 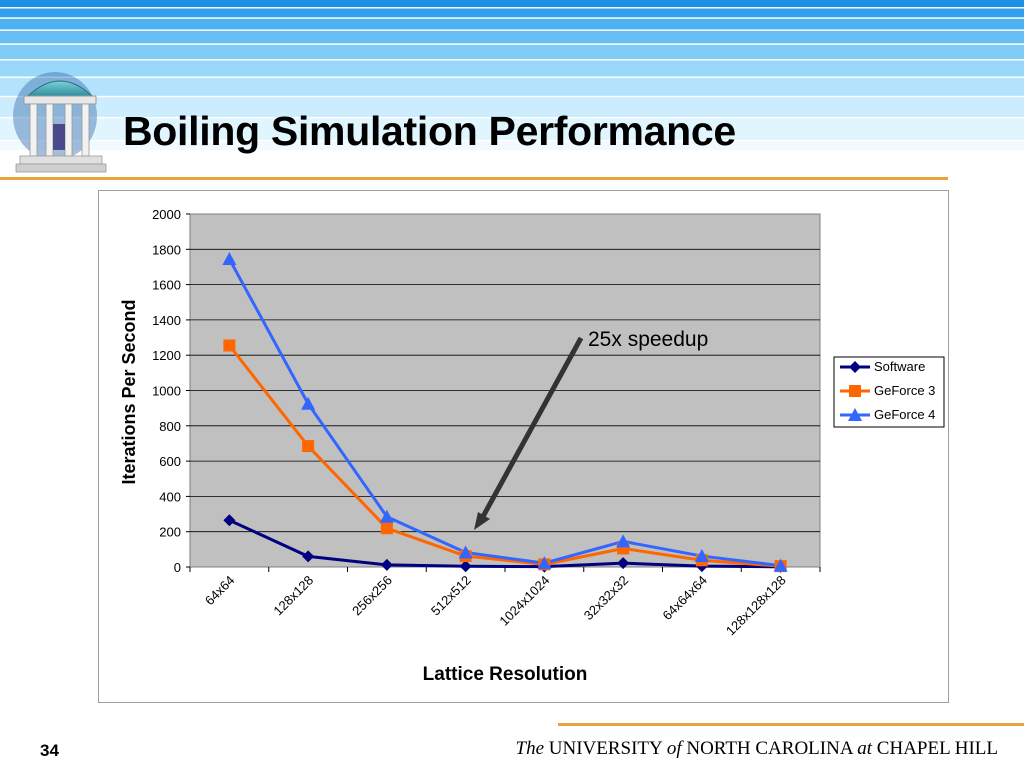 I want to click on old-well-icon, so click(x=60, y=122).